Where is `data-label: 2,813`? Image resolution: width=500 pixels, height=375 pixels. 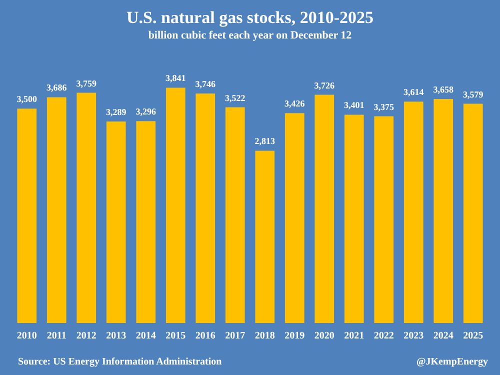 data-label: 2,813 is located at coordinates (265, 141).